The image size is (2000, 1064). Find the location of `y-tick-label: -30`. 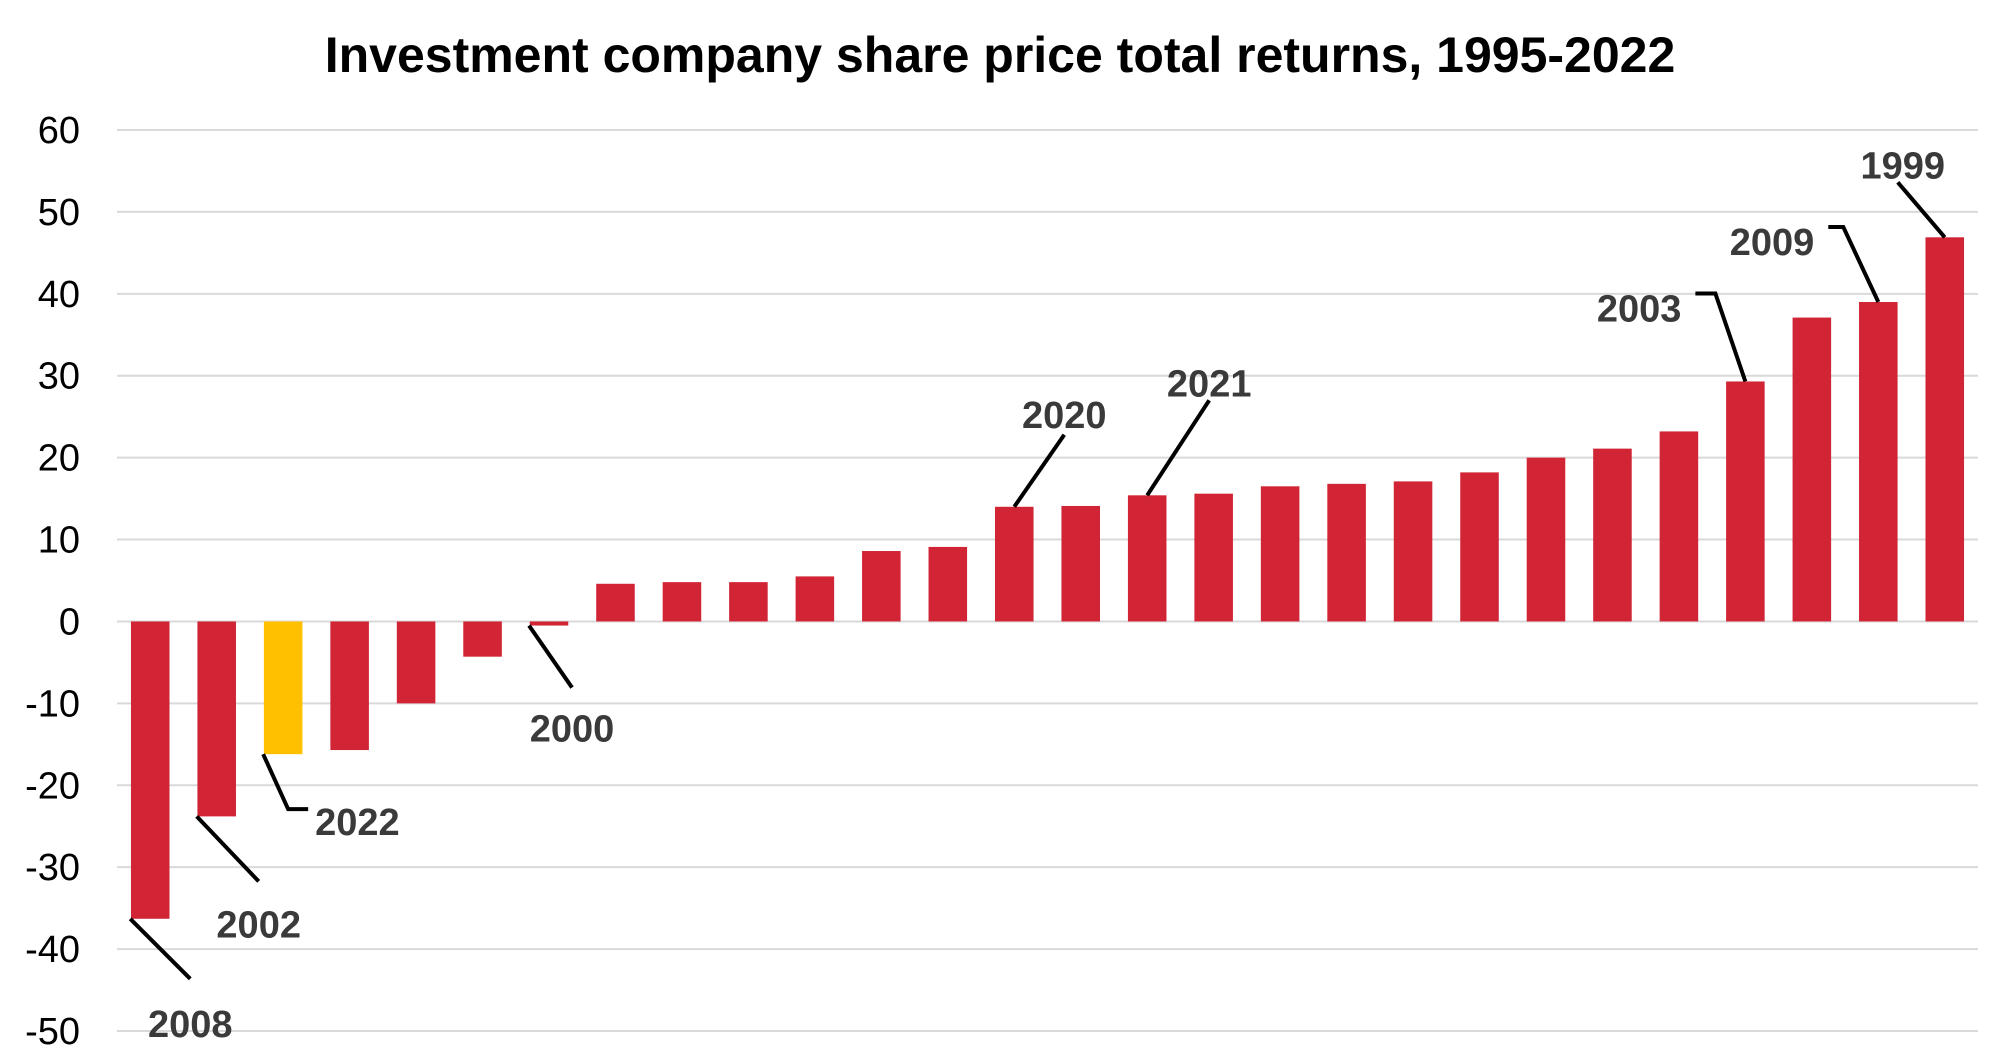

y-tick-label: -30 is located at coordinates (52, 868).